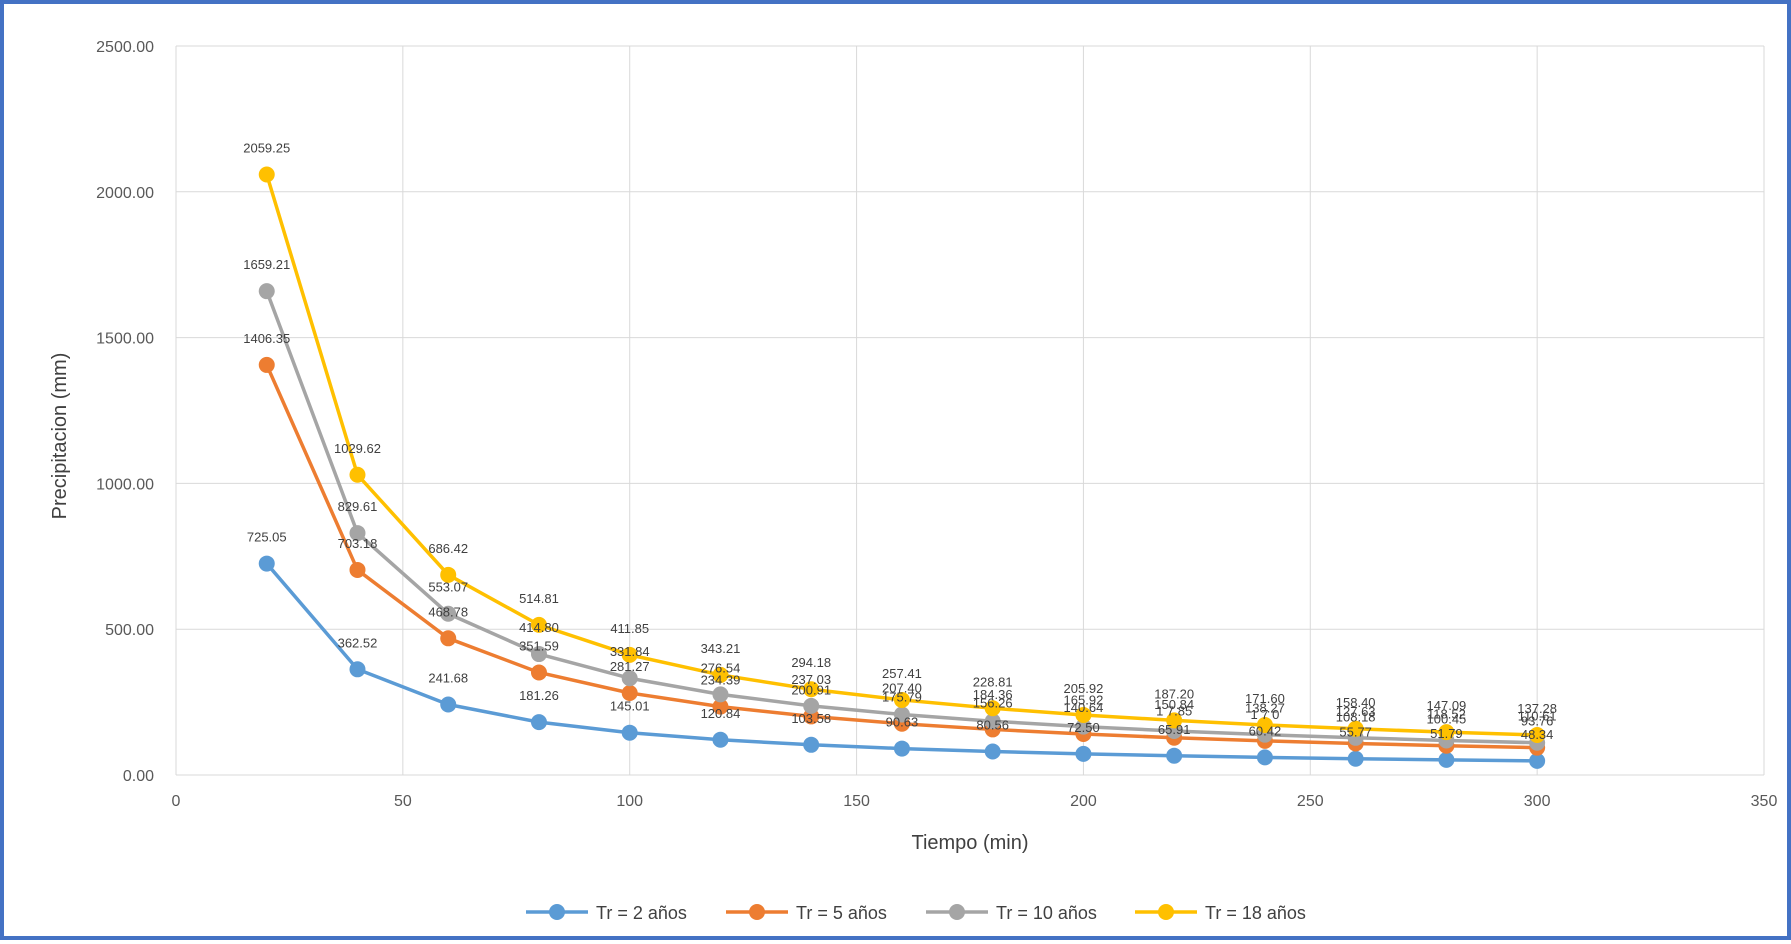 Image resolution: width=1791 pixels, height=944 pixels. What do you see at coordinates (358, 642) in the screenshot?
I see `data-label: 362.52` at bounding box center [358, 642].